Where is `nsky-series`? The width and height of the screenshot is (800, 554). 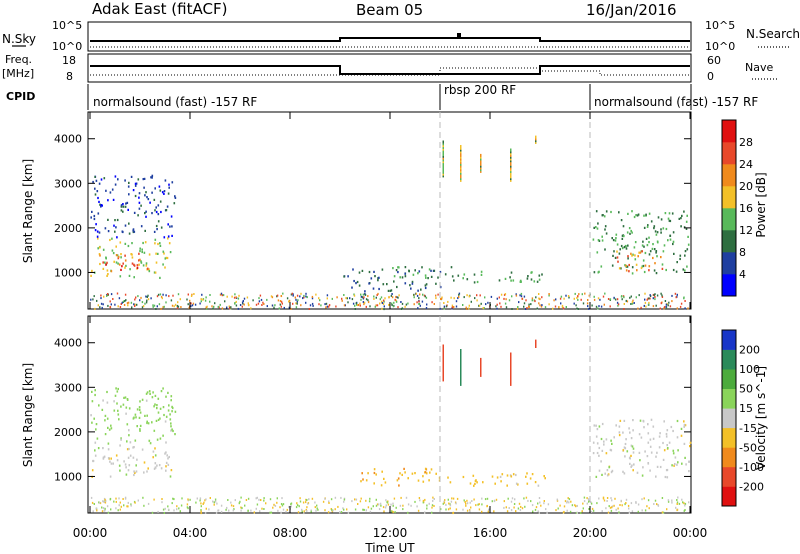 nsky-series is located at coordinates (390, 37).